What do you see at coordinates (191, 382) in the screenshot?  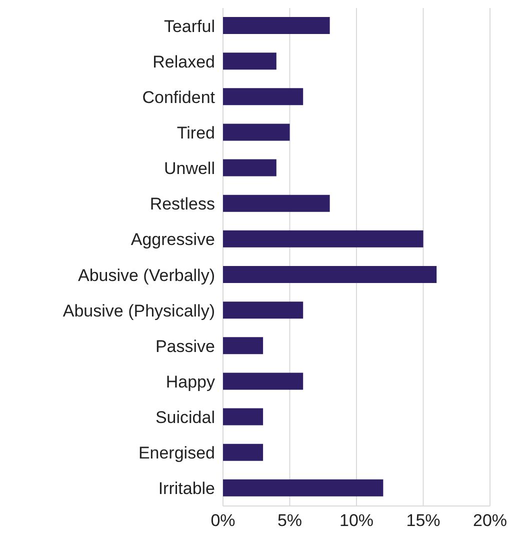 I see `y-tick-label: Happy` at bounding box center [191, 382].